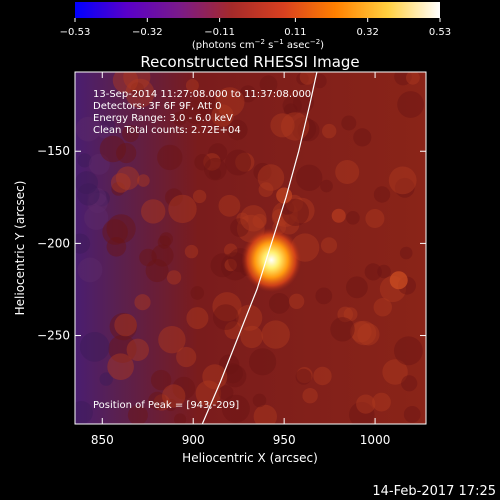 This screenshot has height=500, width=500. Describe the element at coordinates (147, 32) in the screenshot. I see `colorbar-tick-label: −0.32` at that location.